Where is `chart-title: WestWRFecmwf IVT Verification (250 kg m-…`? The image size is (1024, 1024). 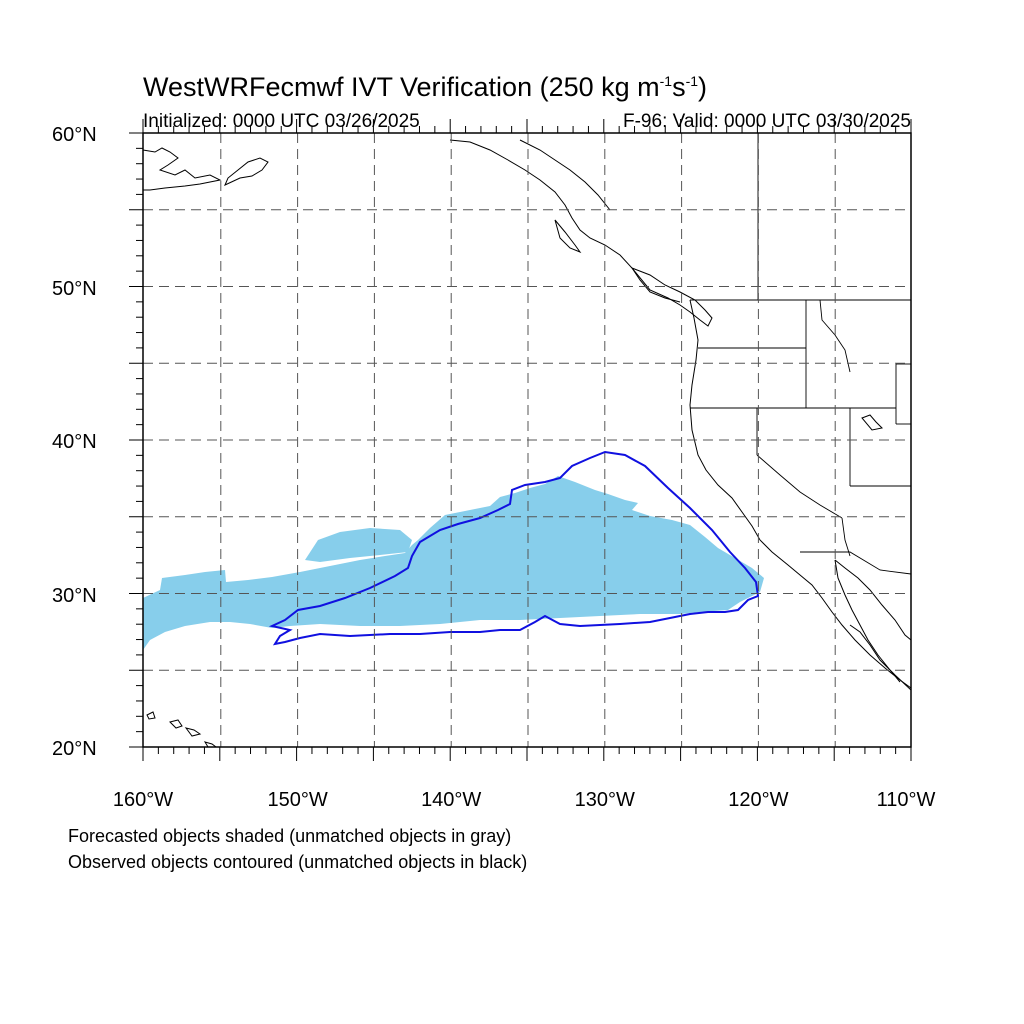
chart-title: WestWRFecmwf IVT Verification (250 kg m-… is located at coordinates (425, 87).